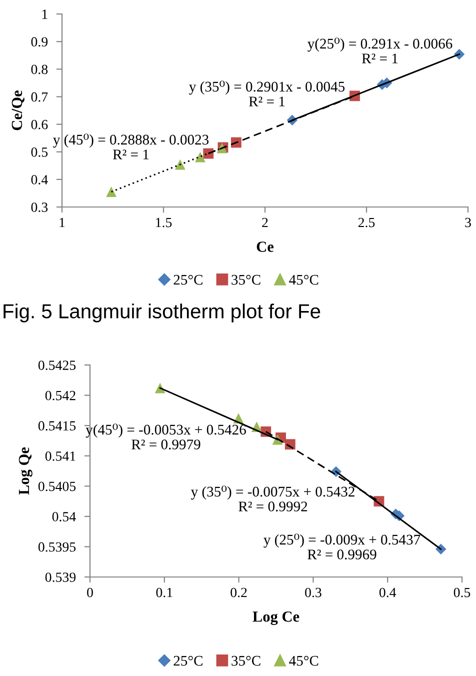  Describe the element at coordinates (39, 179) in the screenshot. I see `y-tick-label: 0.4` at that location.